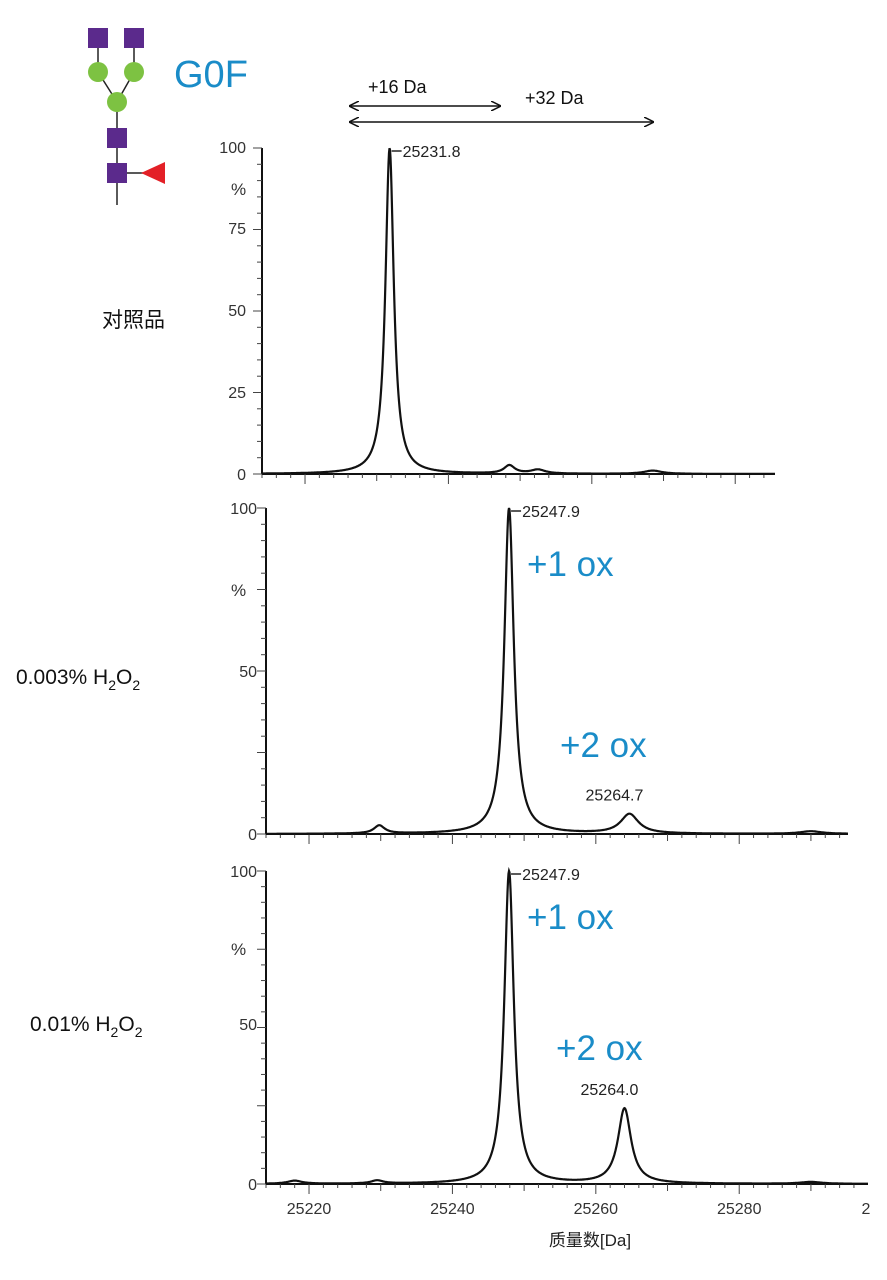 The image size is (887, 1280). I want to click on sample-label: 0.01% H2O2, so click(86, 1026).